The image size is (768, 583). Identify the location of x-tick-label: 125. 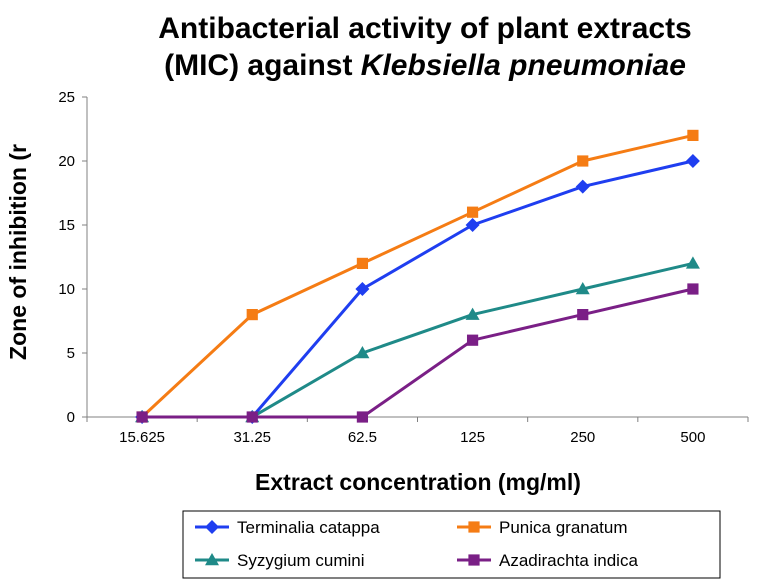
(472, 437).